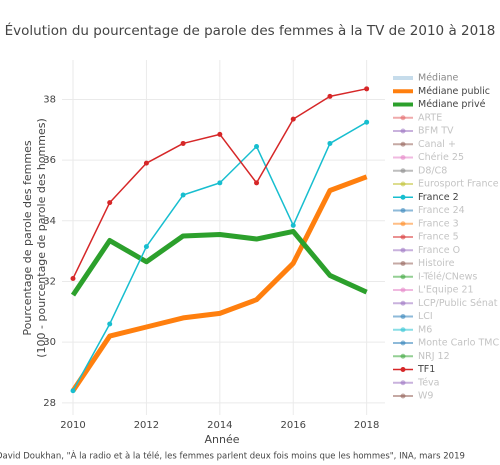 The height and width of the screenshot is (465, 500). What do you see at coordinates (49, 160) in the screenshot?
I see `y-tick-label: 36` at bounding box center [49, 160].